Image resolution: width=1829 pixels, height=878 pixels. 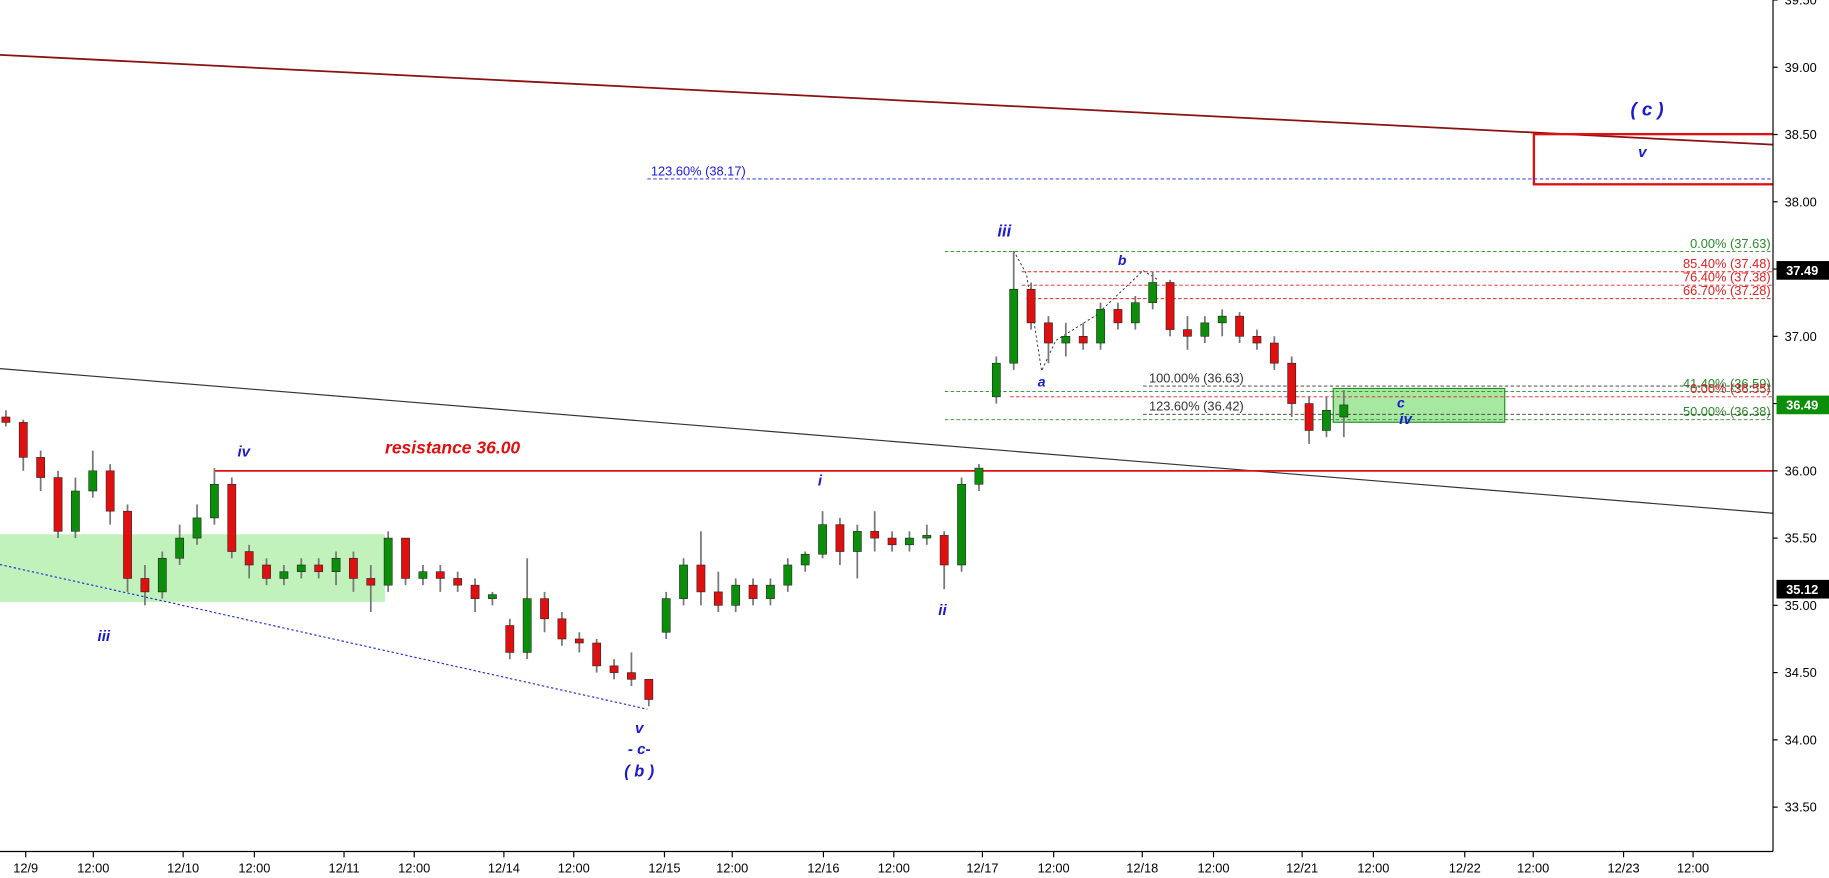 I want to click on fib-label: 0.00% (37.63), so click(x=1730, y=243).